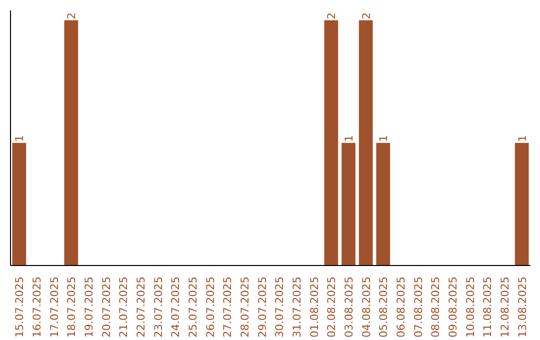  Describe the element at coordinates (262, 307) in the screenshot. I see `x-tick-label: 29.07.2025` at that location.